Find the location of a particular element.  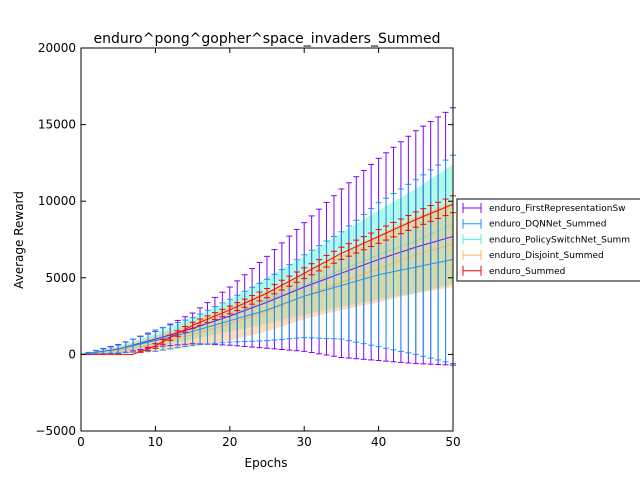

x-tick-label: 40 is located at coordinates (378, 442).